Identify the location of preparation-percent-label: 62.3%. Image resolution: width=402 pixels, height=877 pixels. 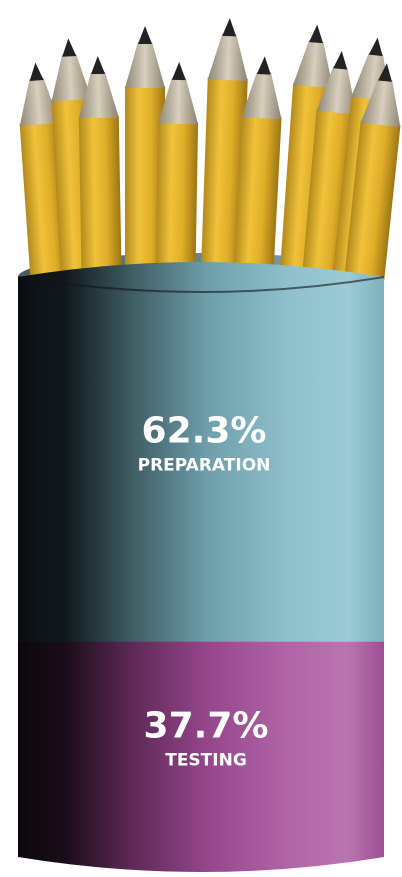
(204, 431).